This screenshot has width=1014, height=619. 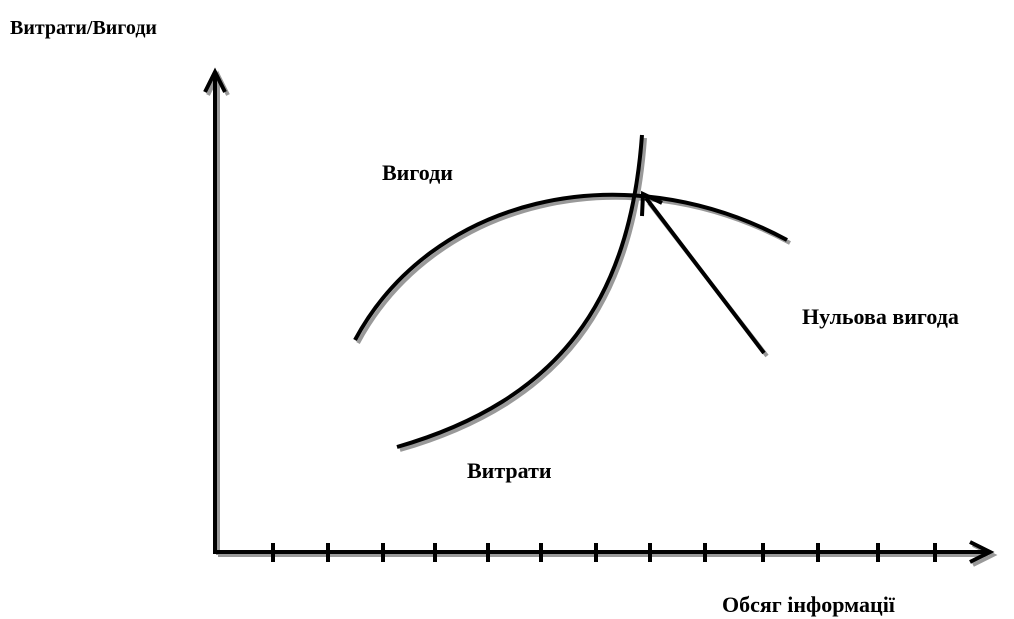 What do you see at coordinates (215, 309) in the screenshot?
I see `y-axis` at bounding box center [215, 309].